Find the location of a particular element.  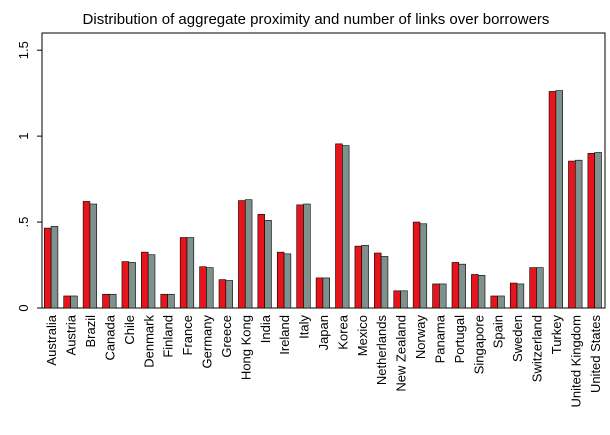

category-label: Japan is located at coordinates (323, 332).